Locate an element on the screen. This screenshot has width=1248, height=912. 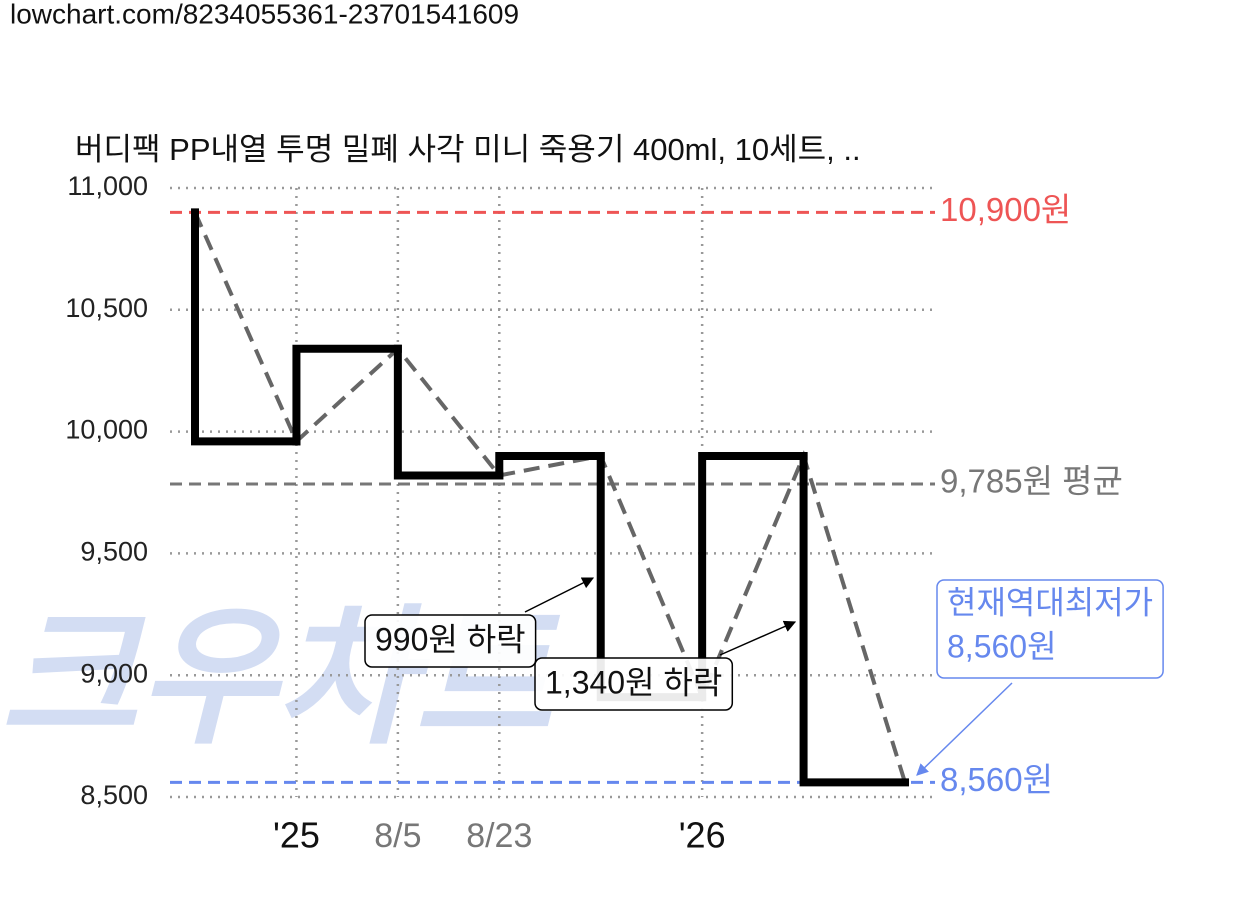
x-tick-label: '26 is located at coordinates (702, 835).